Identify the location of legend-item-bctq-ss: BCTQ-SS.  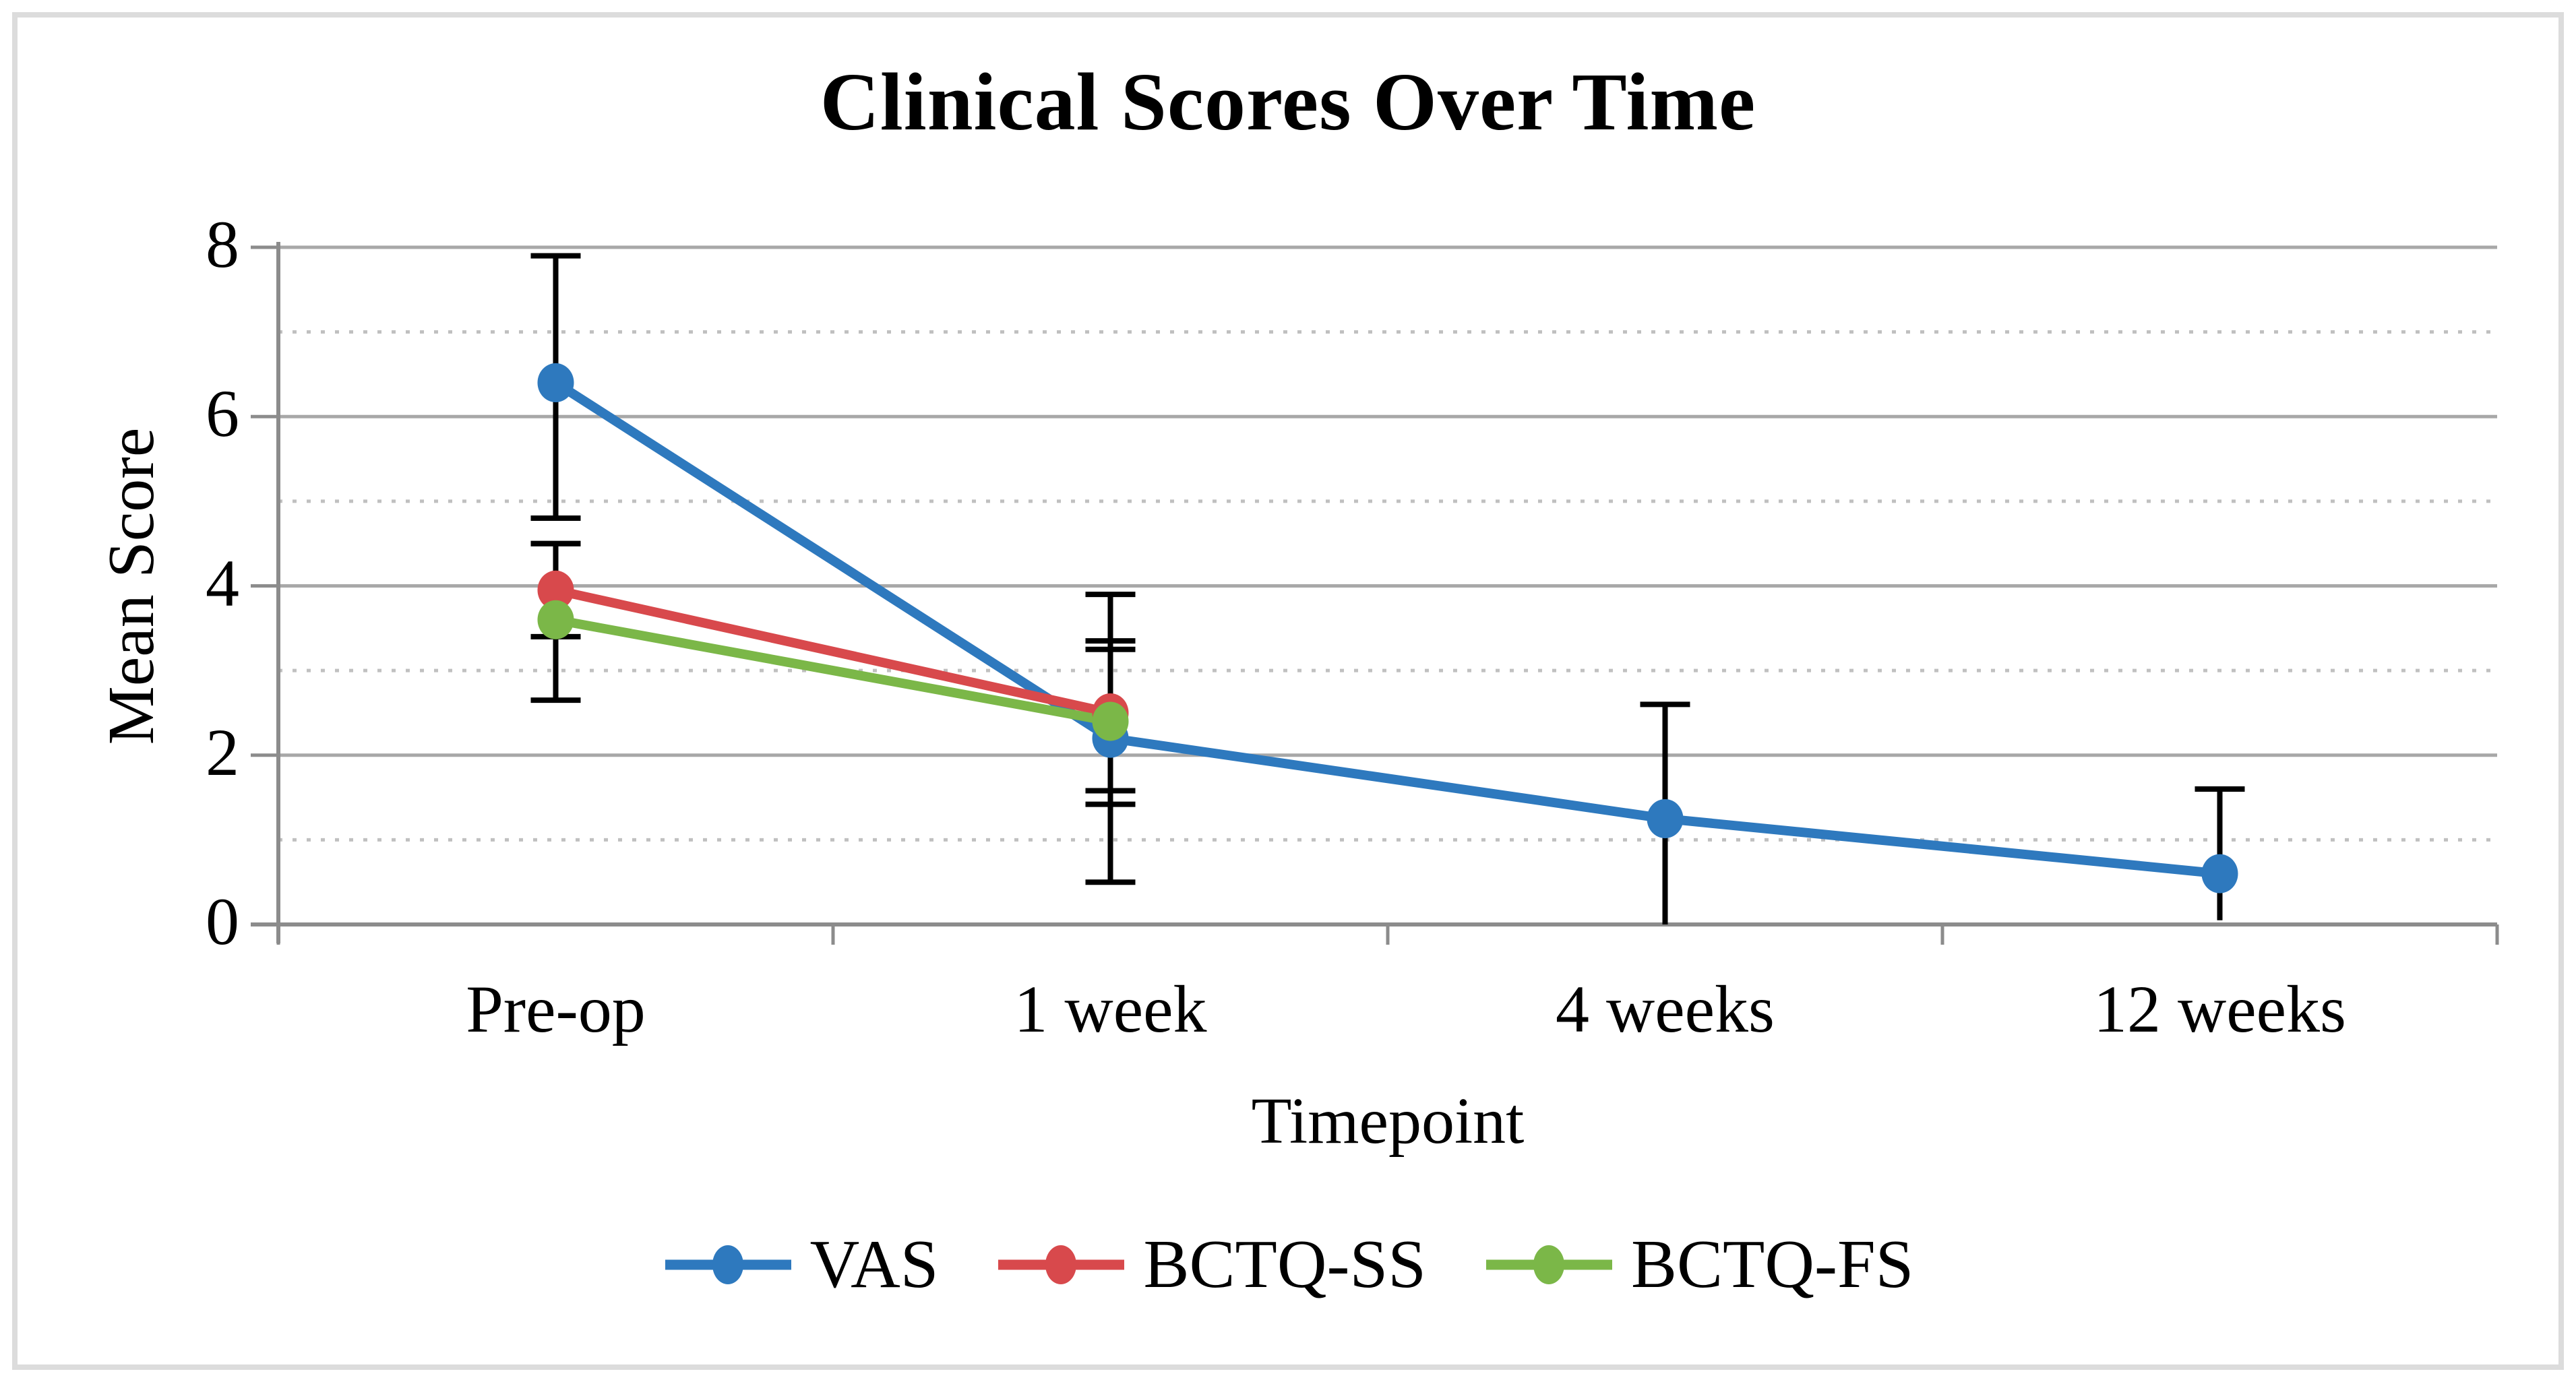
(1210, 1264).